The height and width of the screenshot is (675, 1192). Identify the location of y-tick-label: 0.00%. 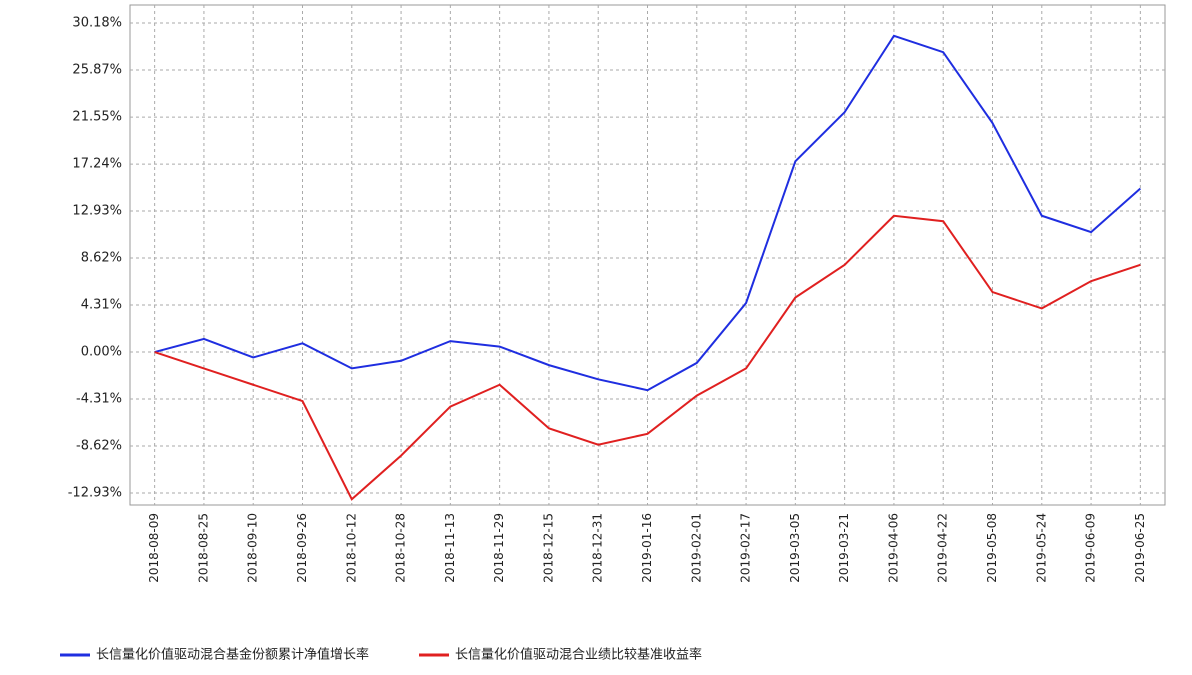
(101, 352).